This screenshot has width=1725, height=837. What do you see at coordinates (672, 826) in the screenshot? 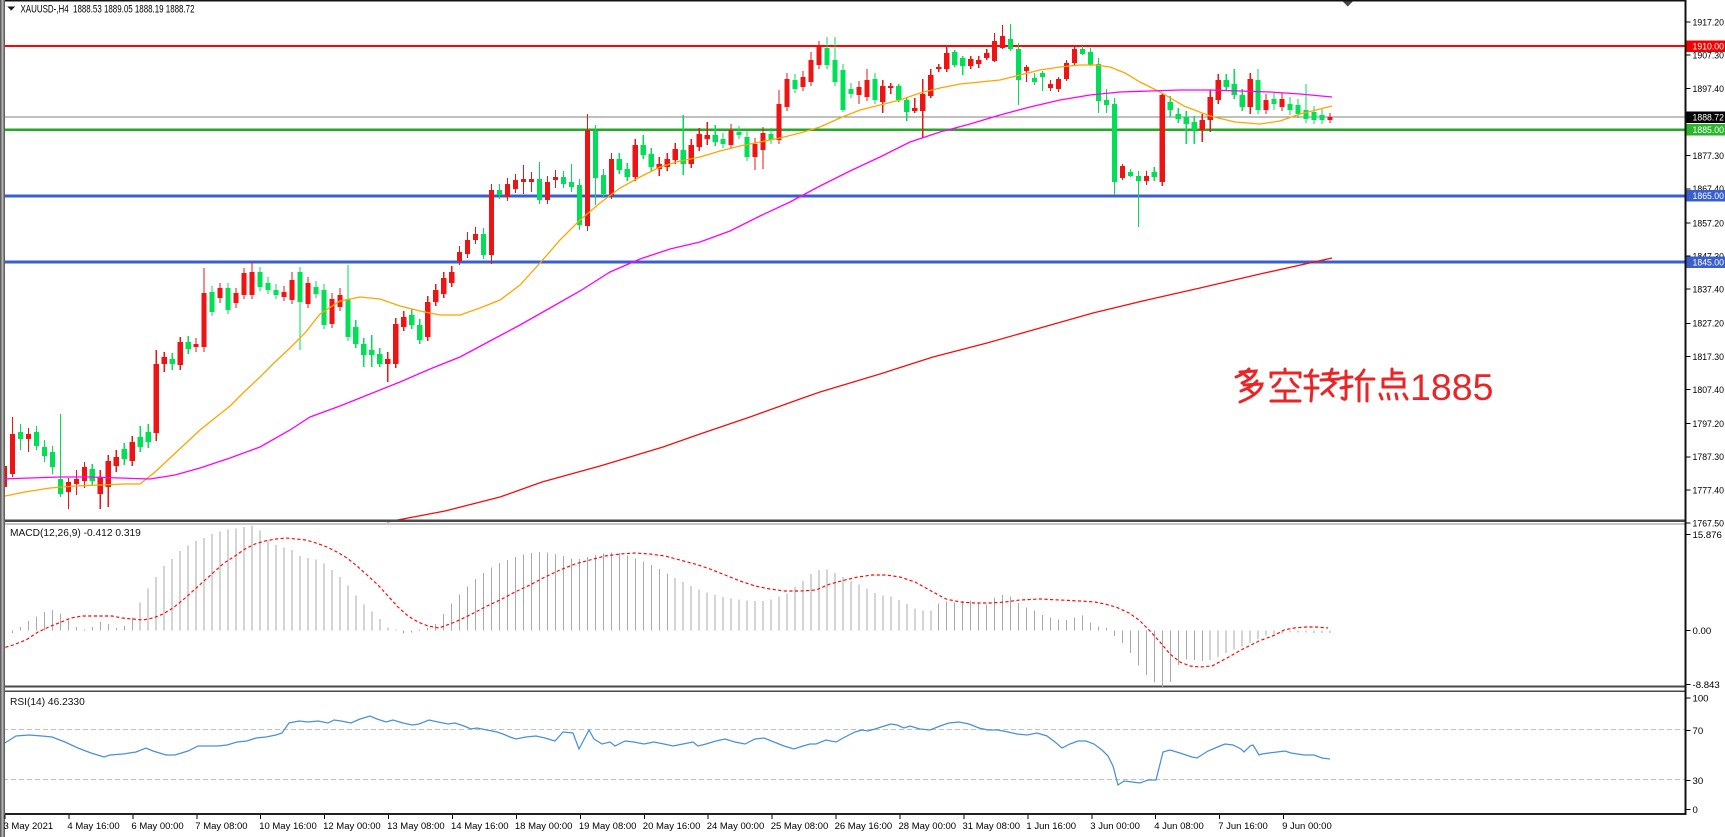
I see `svg-text: 20 May 16:00` at bounding box center [672, 826].